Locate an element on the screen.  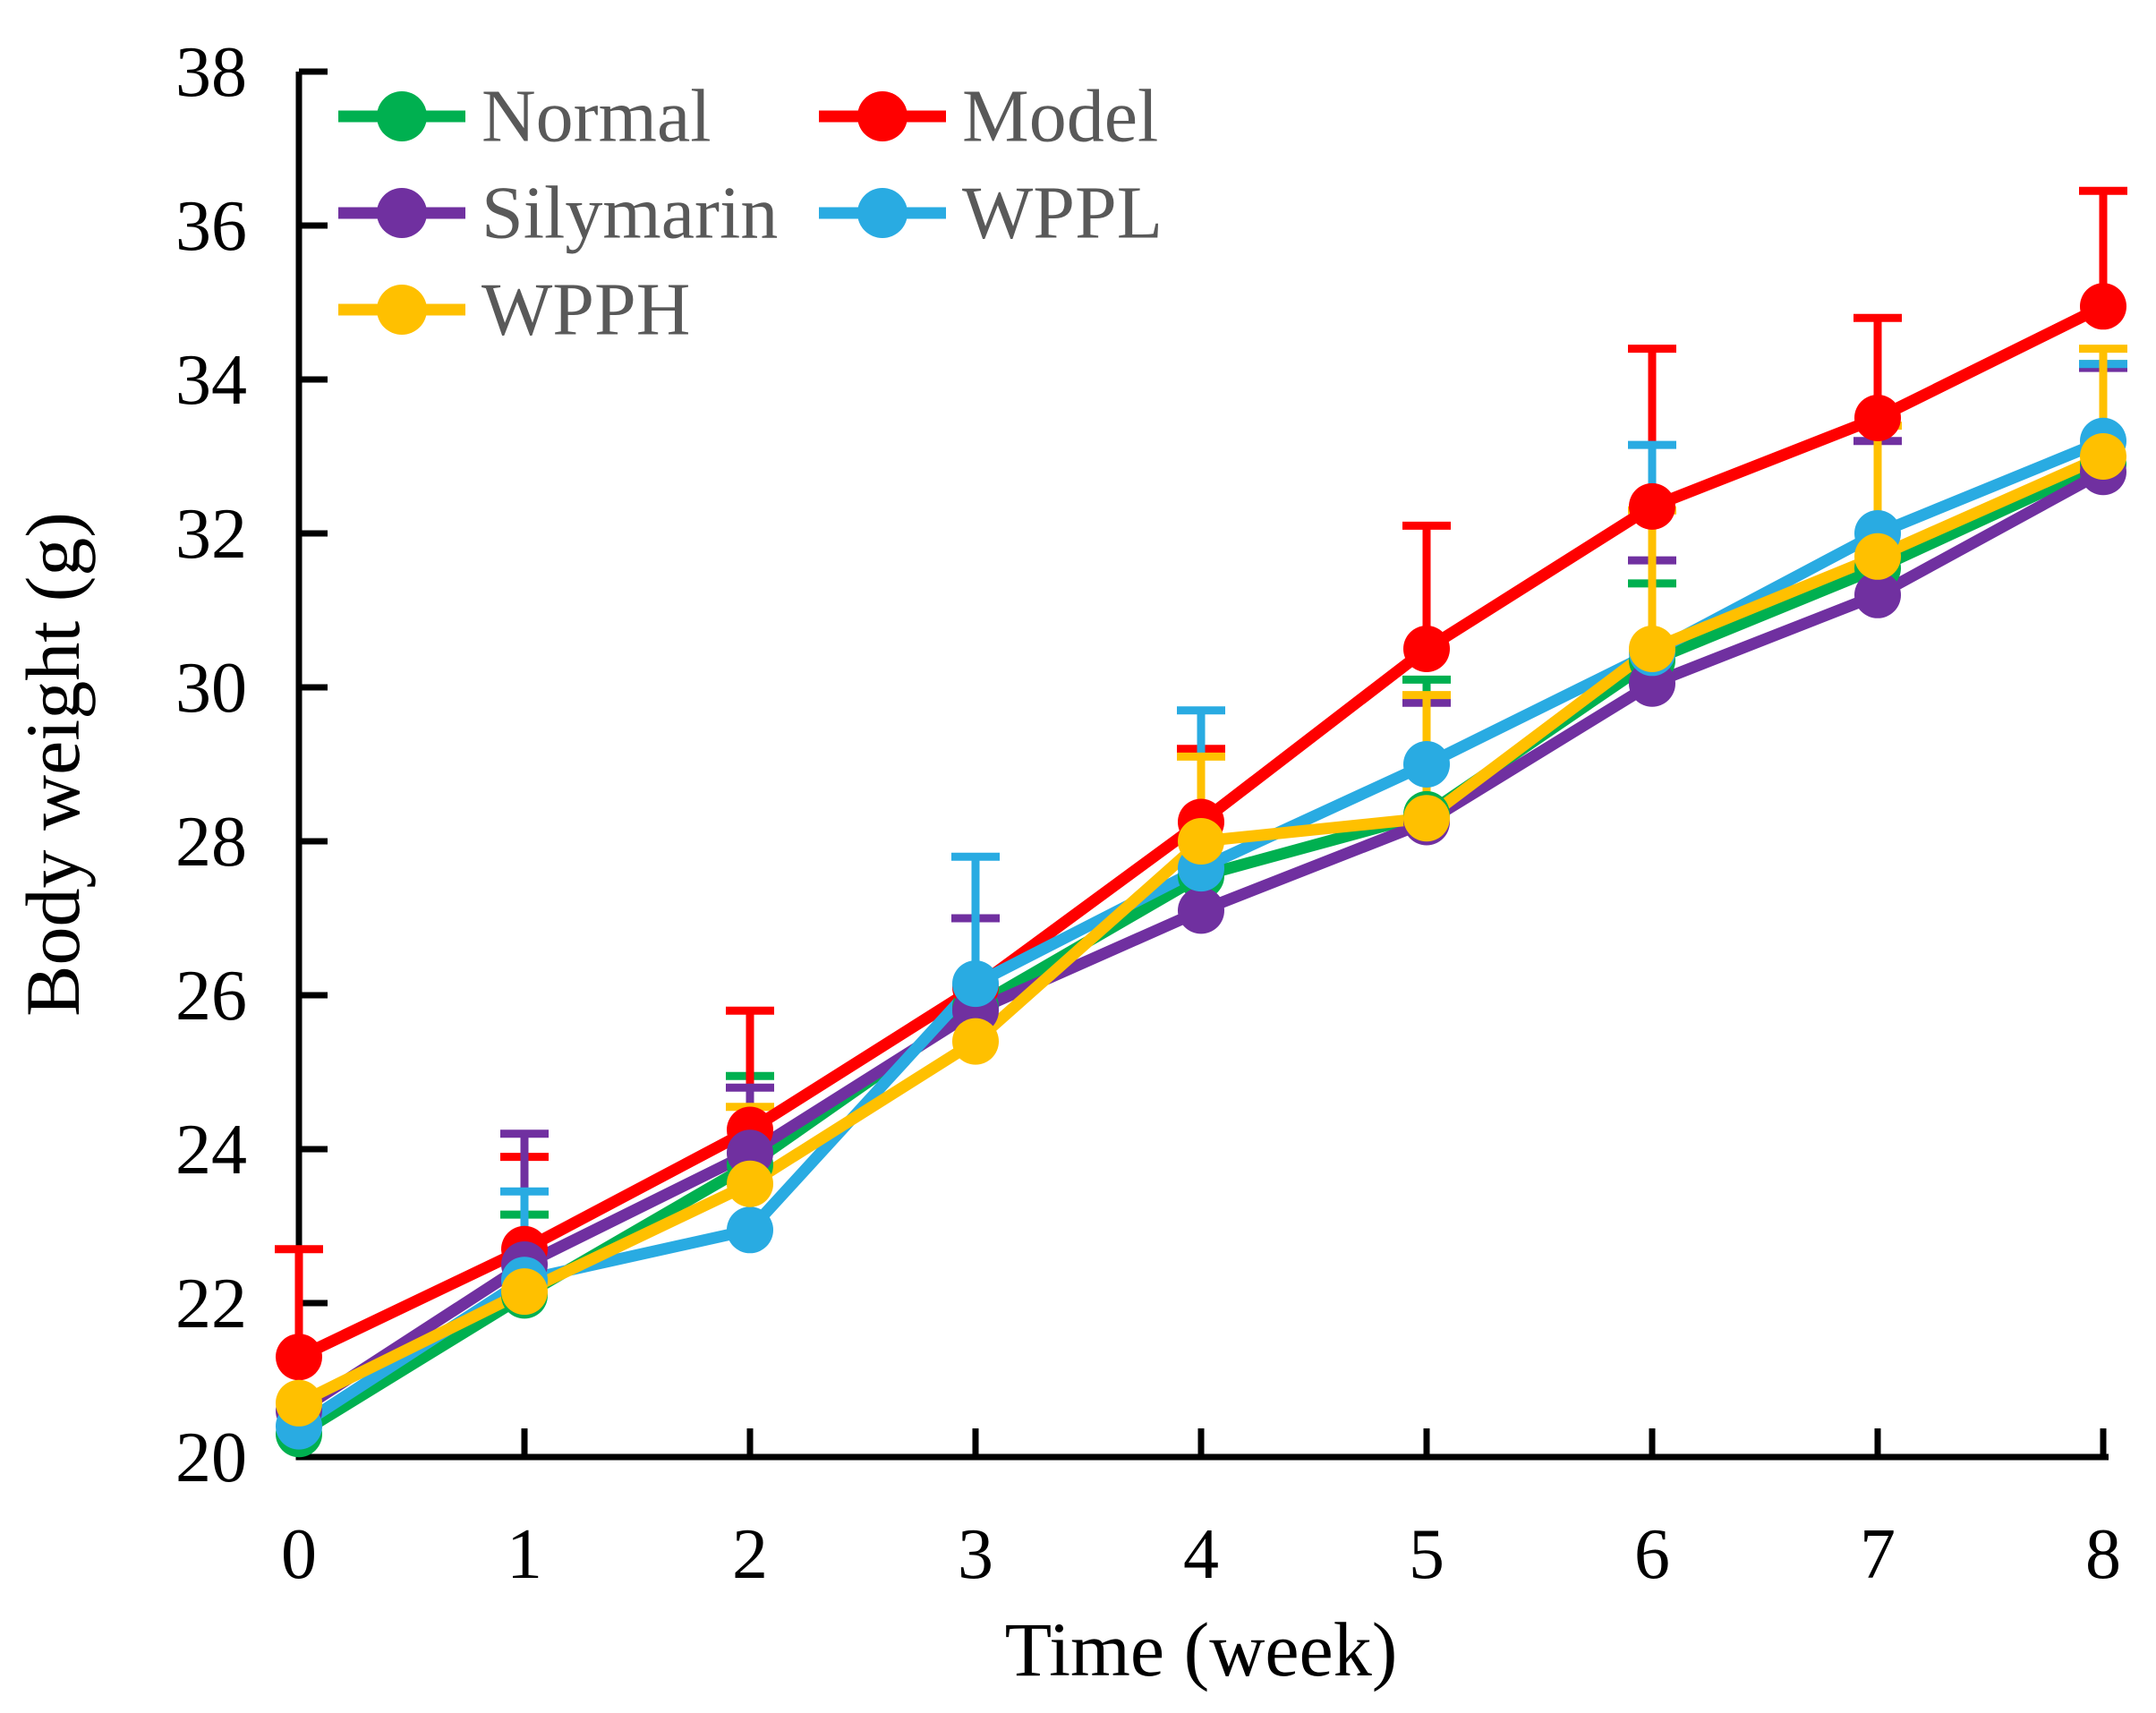
data-point-model-w8 is located at coordinates (2103, 306).